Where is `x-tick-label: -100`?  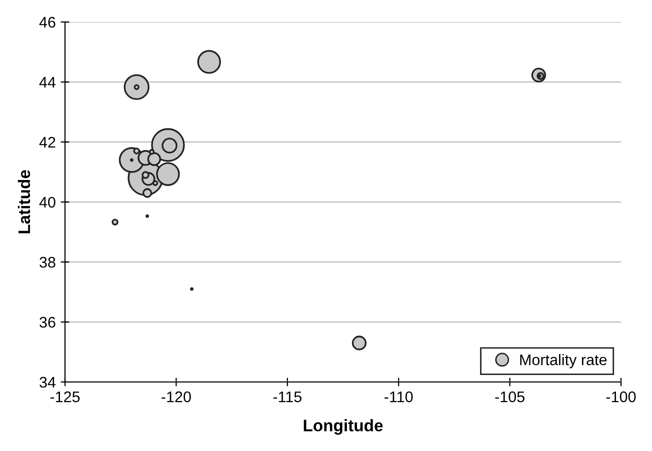
x-tick-label: -100 is located at coordinates (621, 396).